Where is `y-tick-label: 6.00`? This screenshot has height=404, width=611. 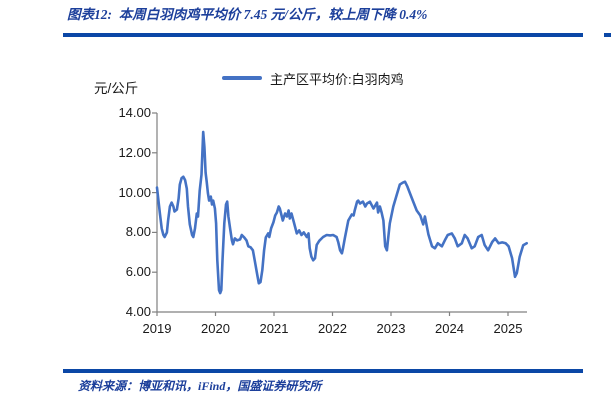
y-tick-label: 6.00 is located at coordinates (138, 272).